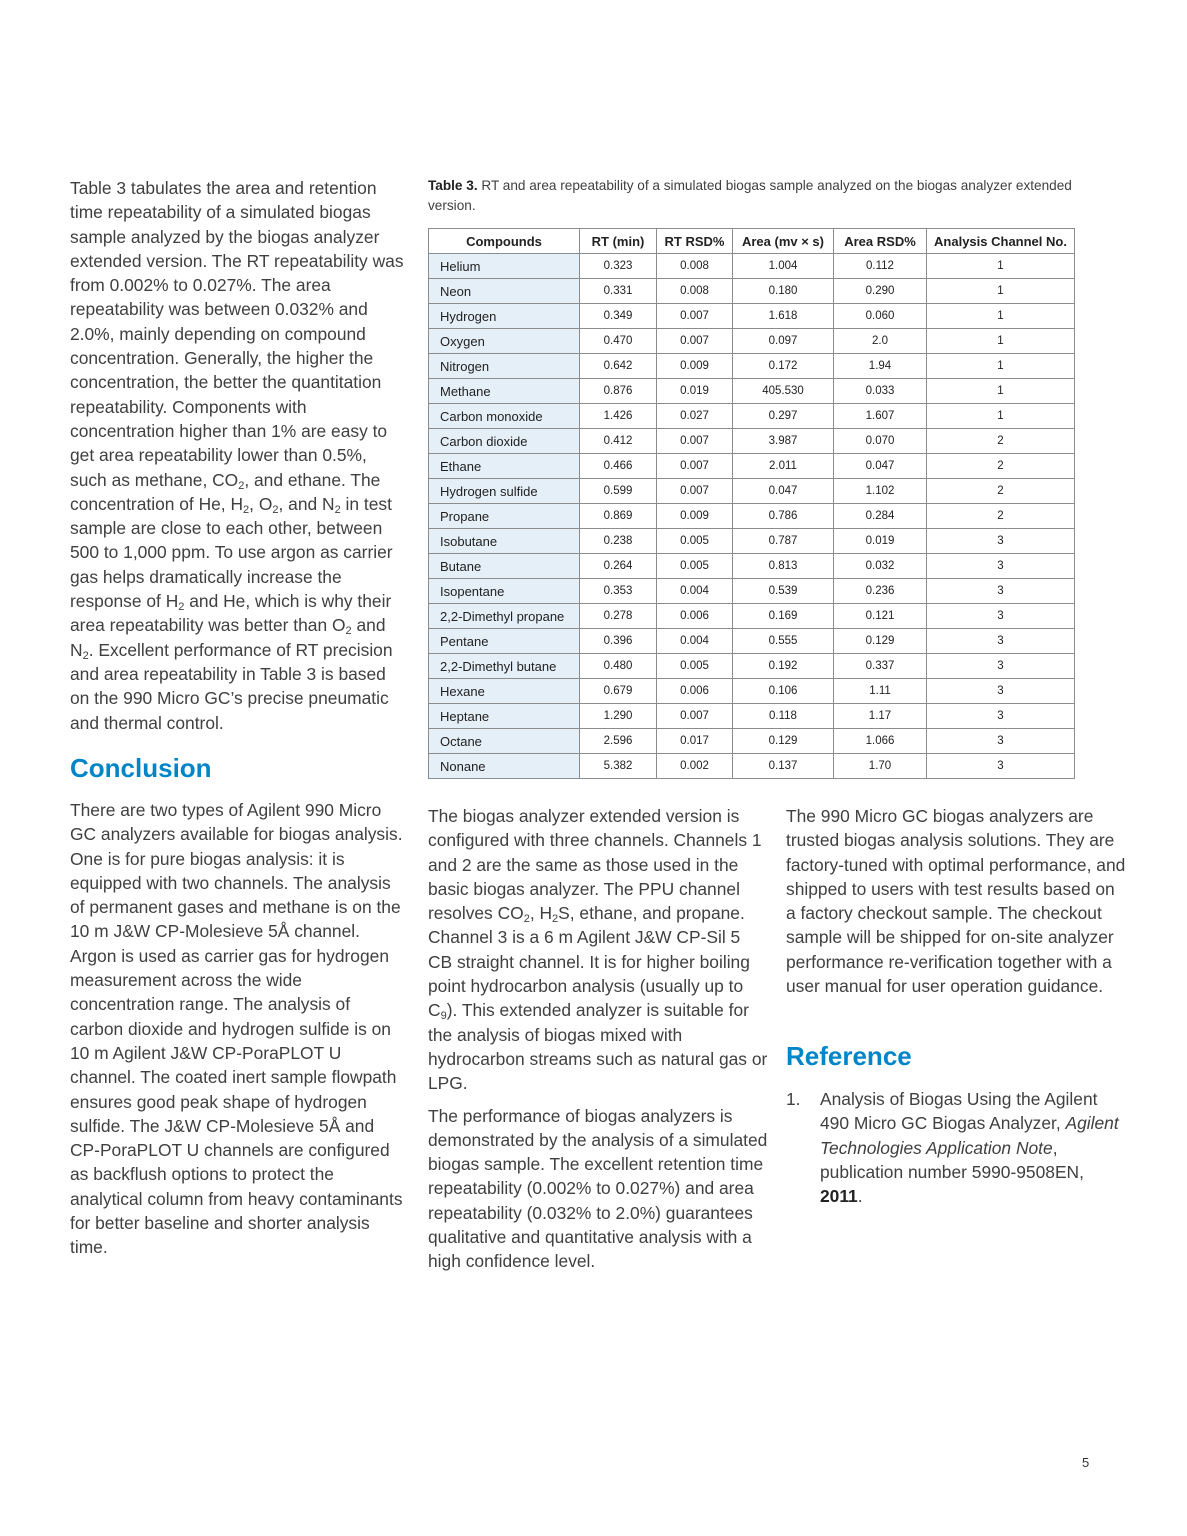 This screenshot has width=1187, height=1536. I want to click on table-cell: 0.106, so click(783, 691).